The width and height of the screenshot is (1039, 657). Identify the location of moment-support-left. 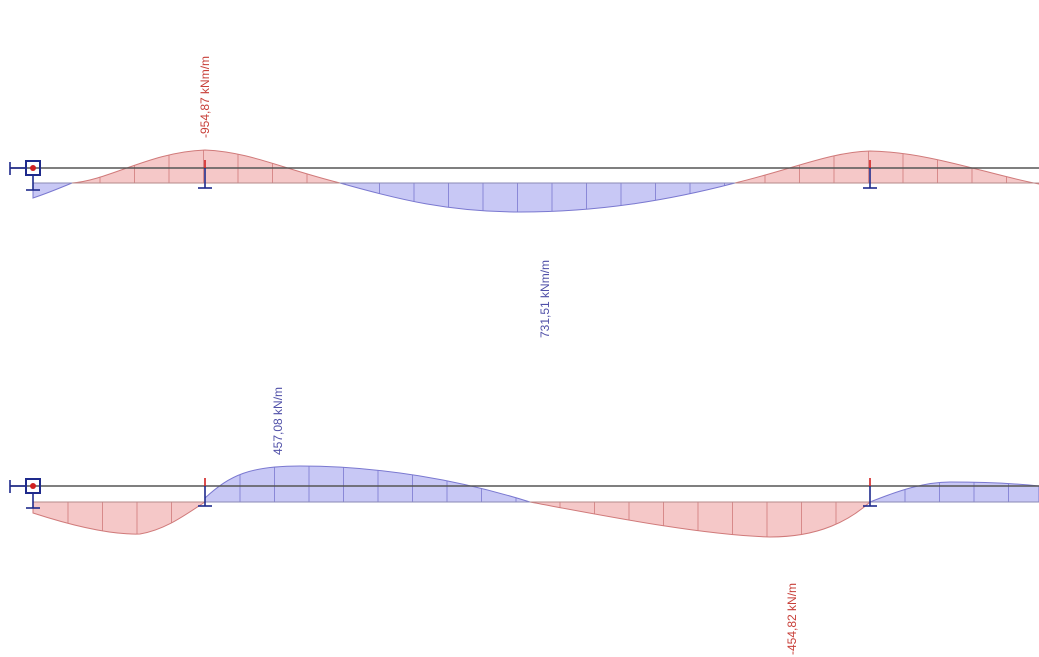
(25, 175).